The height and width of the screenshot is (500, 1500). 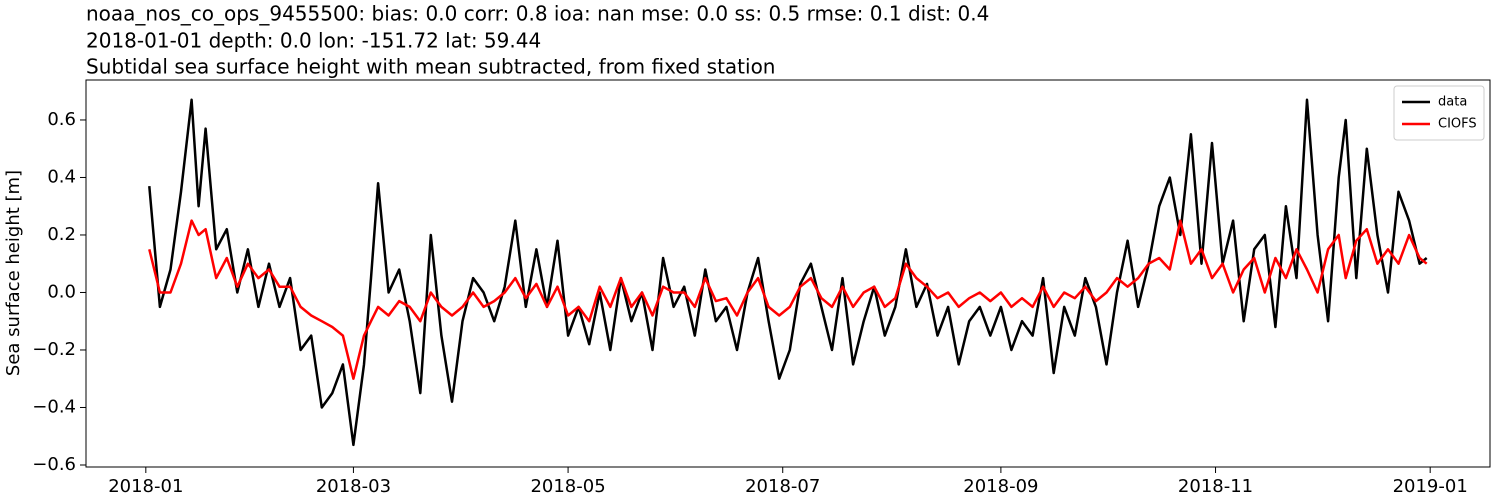 What do you see at coordinates (54, 464) in the screenshot?
I see `y-tick-label: −0.6` at bounding box center [54, 464].